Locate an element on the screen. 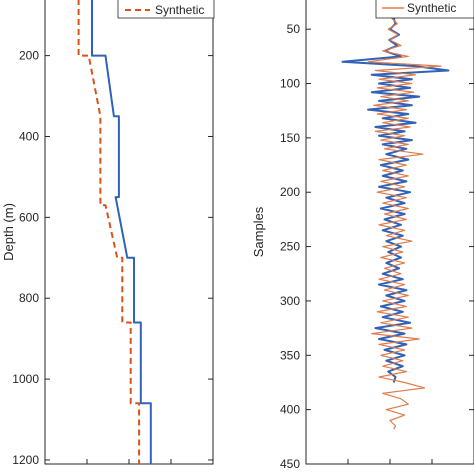  samples-tick-label-250: 250 is located at coordinates (290, 247).